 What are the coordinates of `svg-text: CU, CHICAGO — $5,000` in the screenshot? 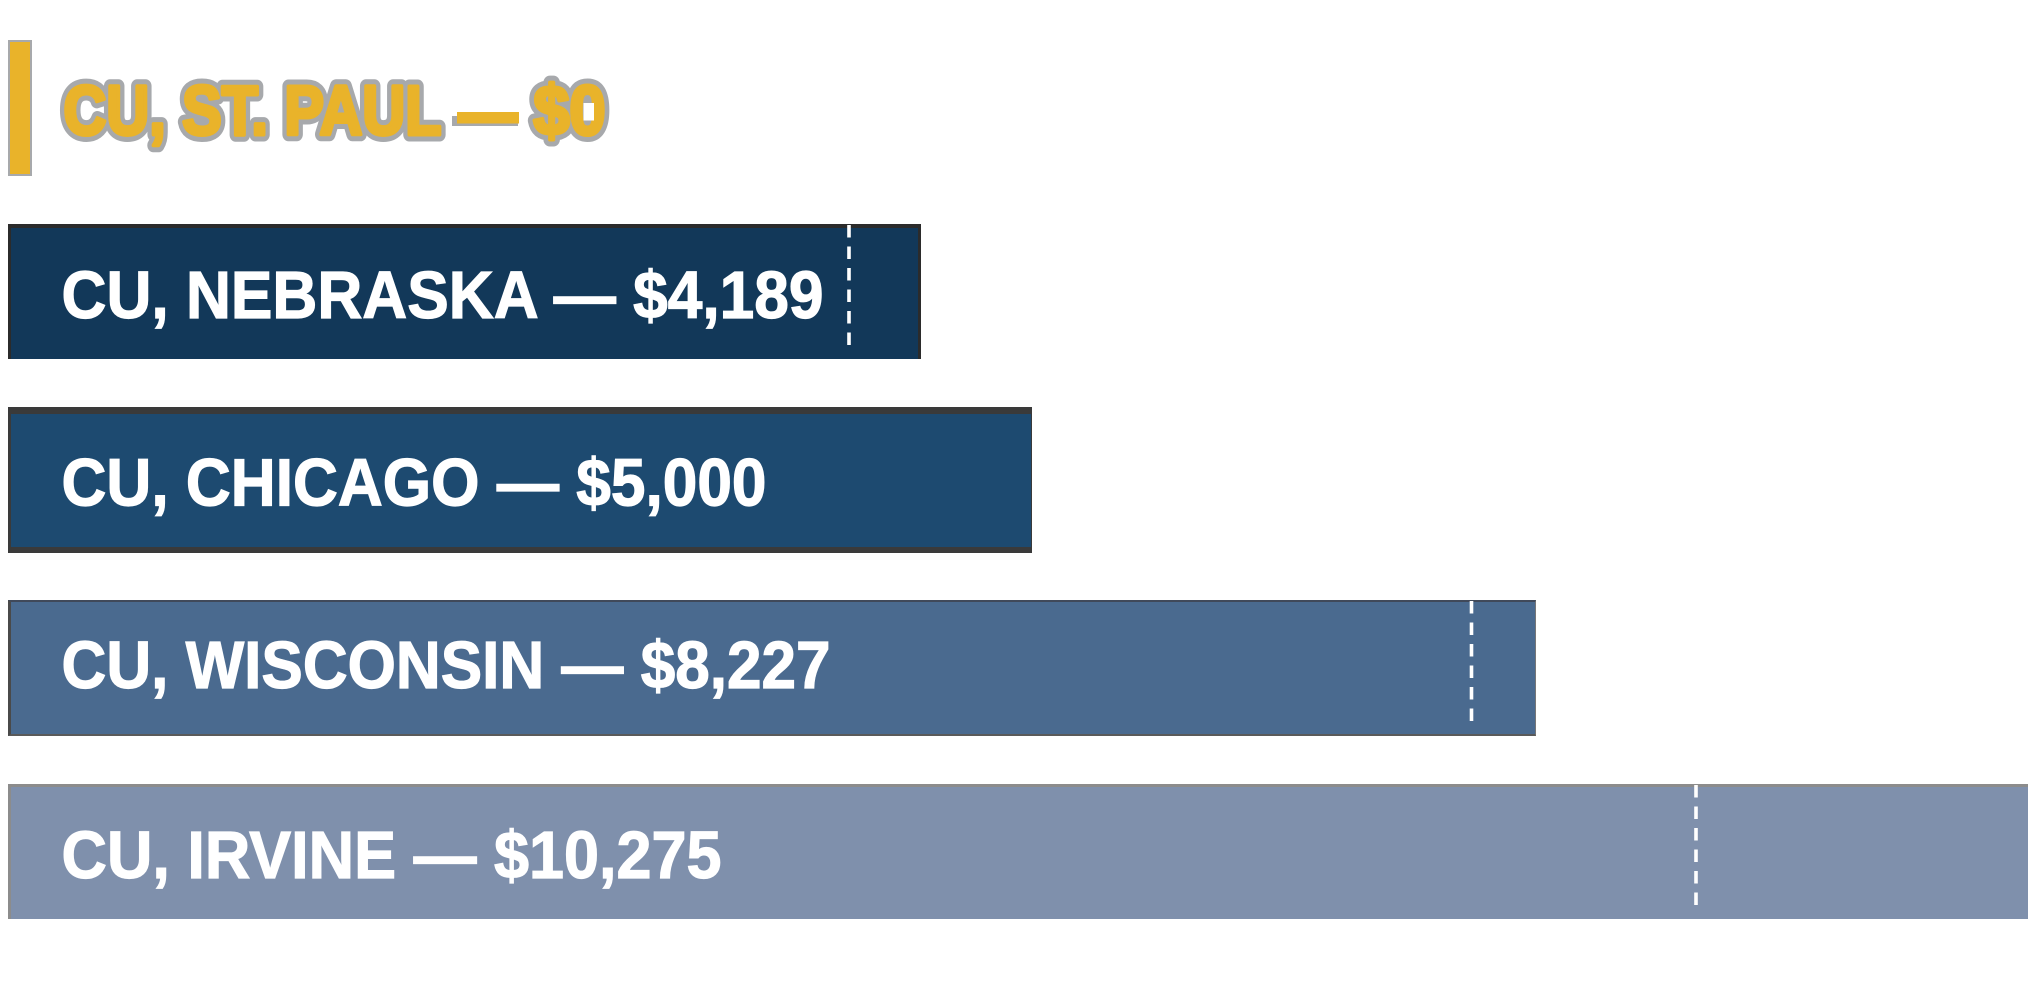 It's located at (414, 484).